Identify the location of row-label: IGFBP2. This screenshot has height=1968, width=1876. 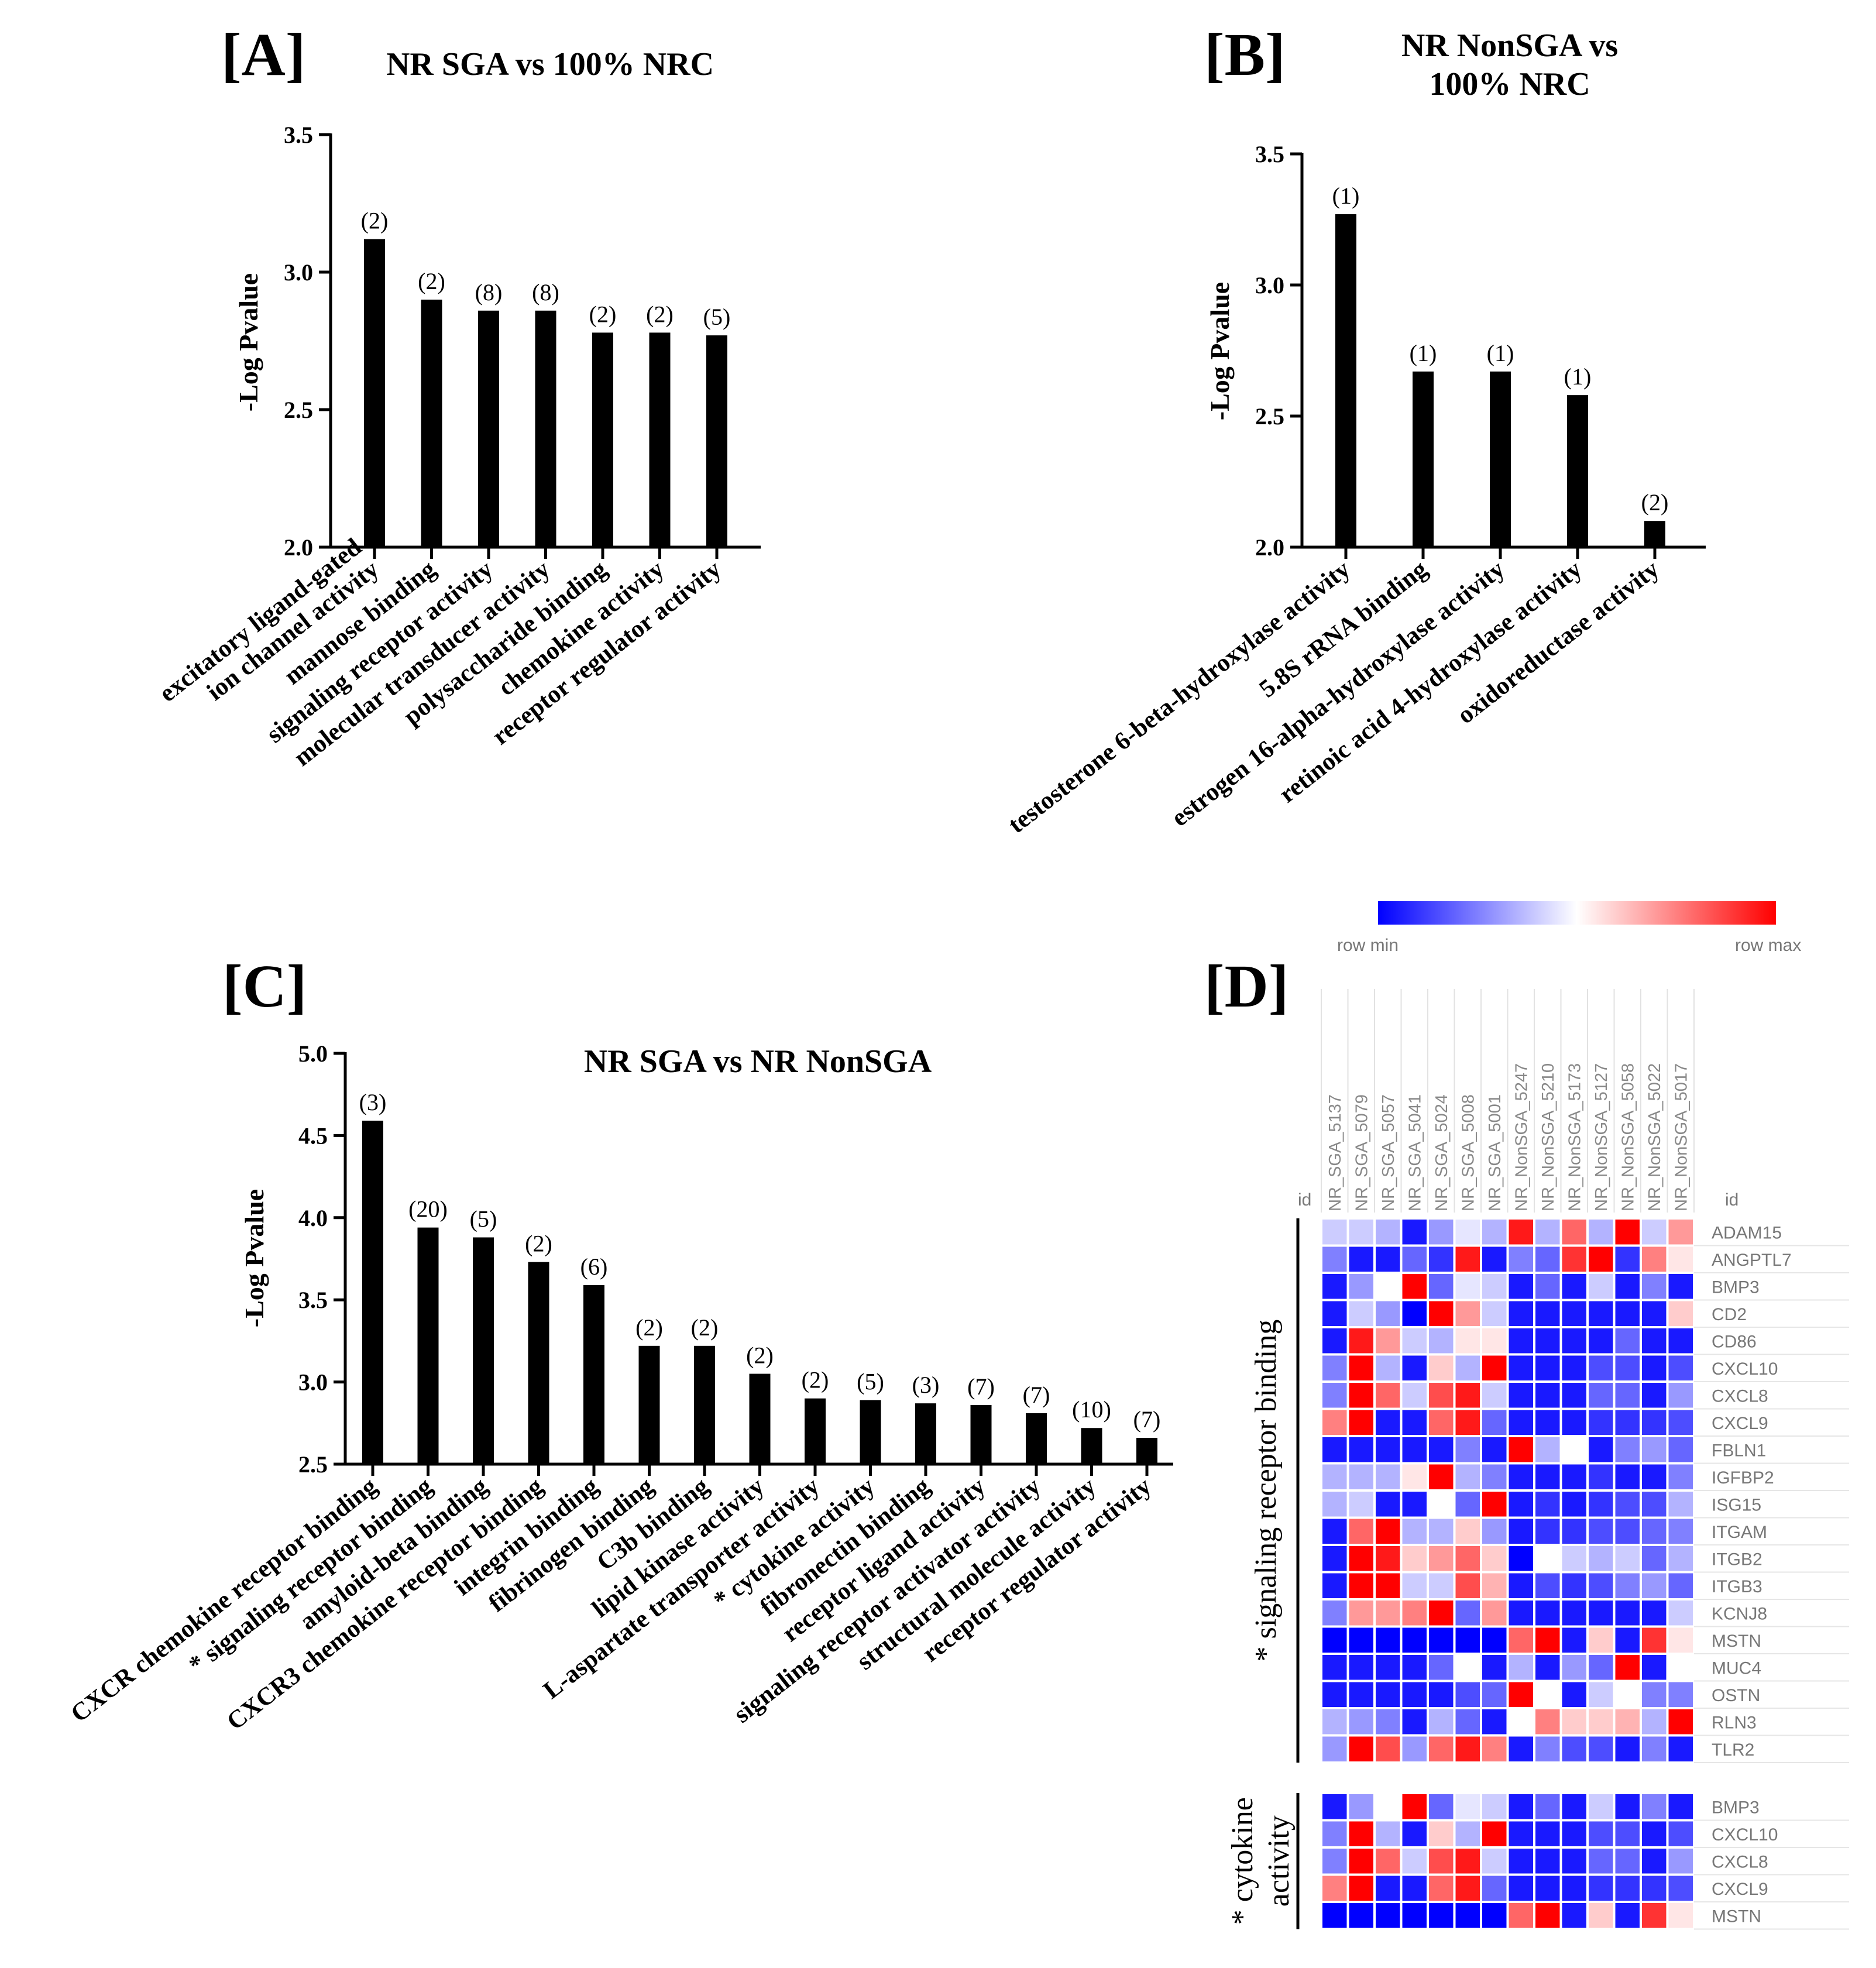
(1743, 1478).